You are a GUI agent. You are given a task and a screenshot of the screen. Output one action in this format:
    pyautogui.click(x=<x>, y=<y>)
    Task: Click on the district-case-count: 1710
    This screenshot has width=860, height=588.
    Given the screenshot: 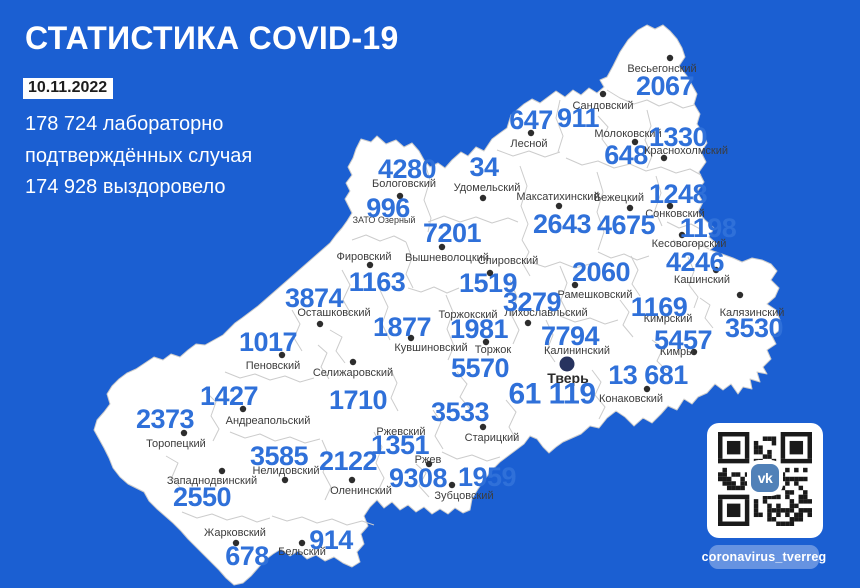 What is the action you would take?
    pyautogui.click(x=358, y=400)
    